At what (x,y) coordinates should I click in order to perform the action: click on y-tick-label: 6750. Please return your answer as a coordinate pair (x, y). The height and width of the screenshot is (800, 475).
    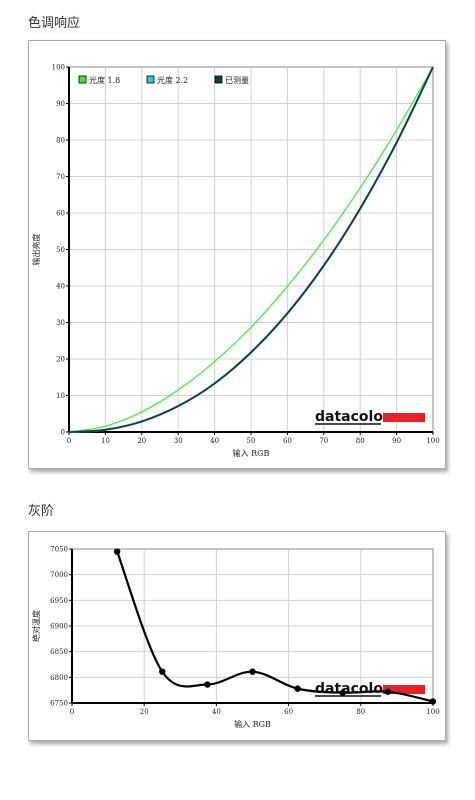
    Looking at the image, I should click on (59, 704).